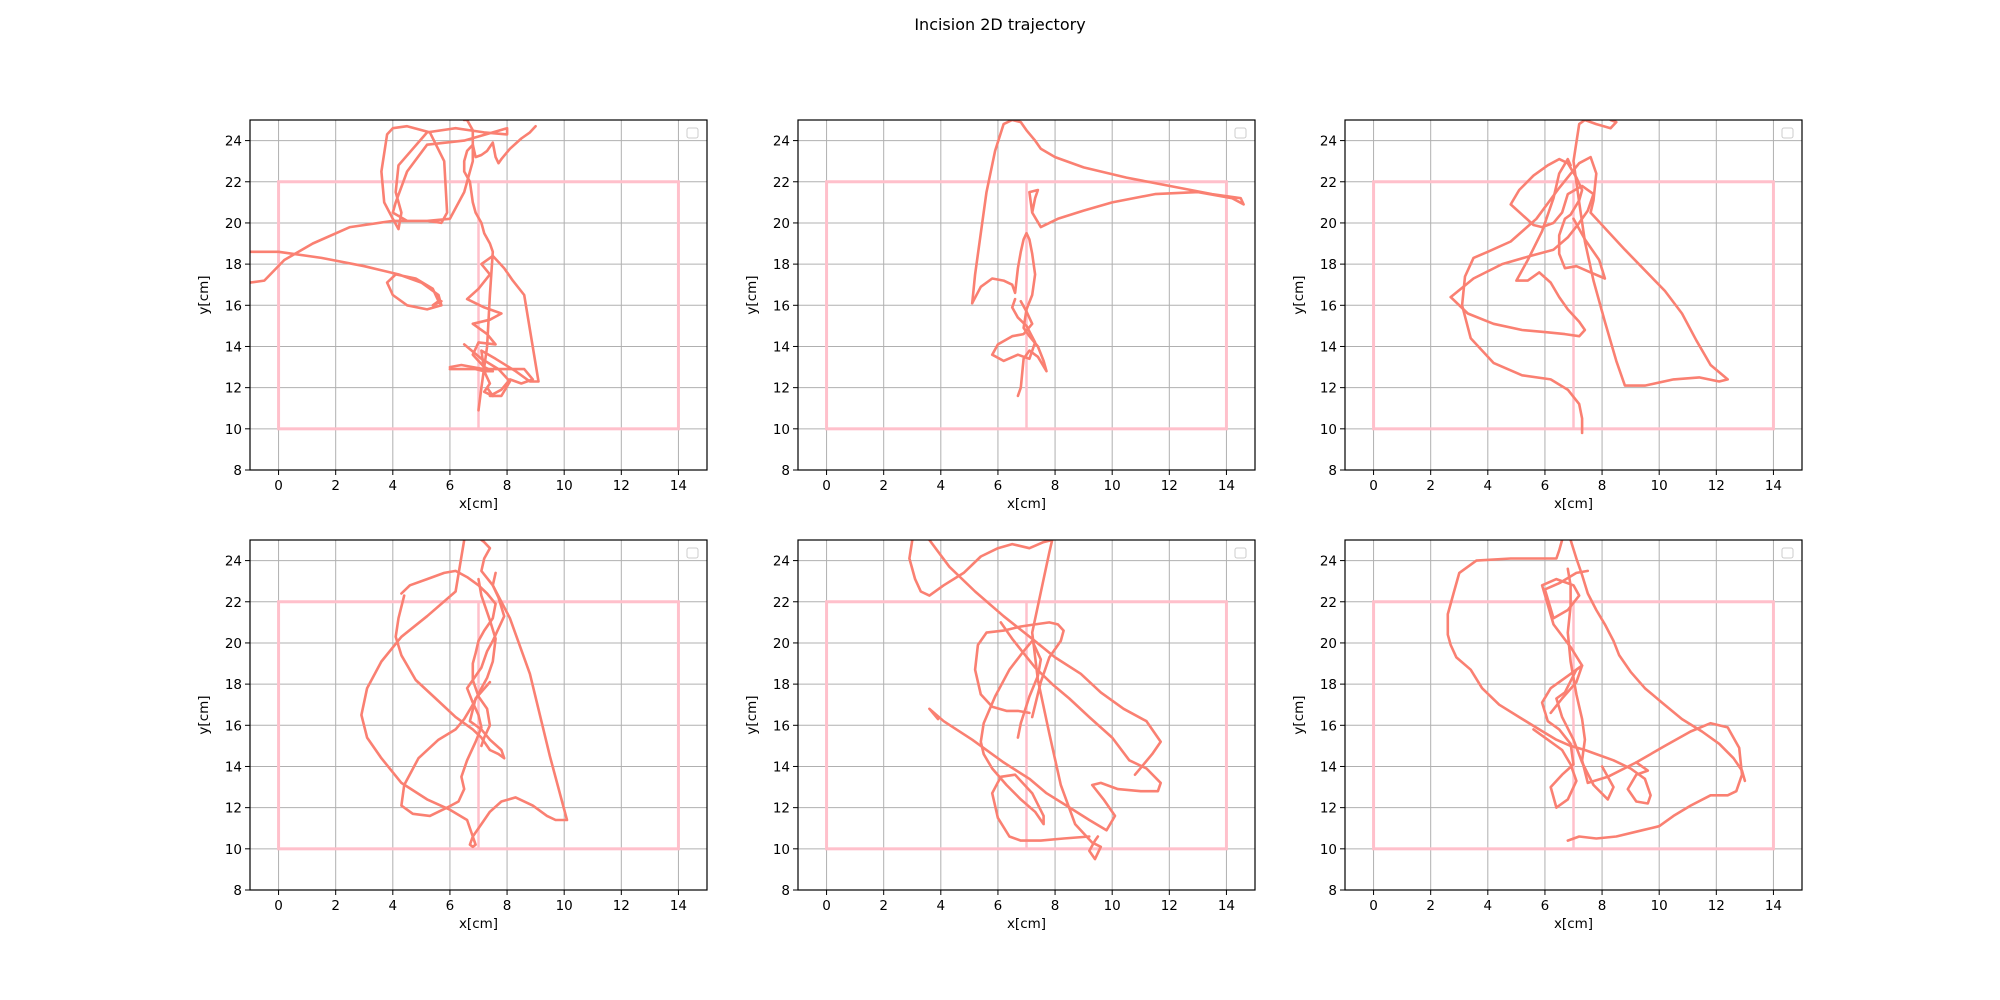  What do you see at coordinates (999, 24) in the screenshot?
I see `figure-title: Incision 2D trajectory` at bounding box center [999, 24].